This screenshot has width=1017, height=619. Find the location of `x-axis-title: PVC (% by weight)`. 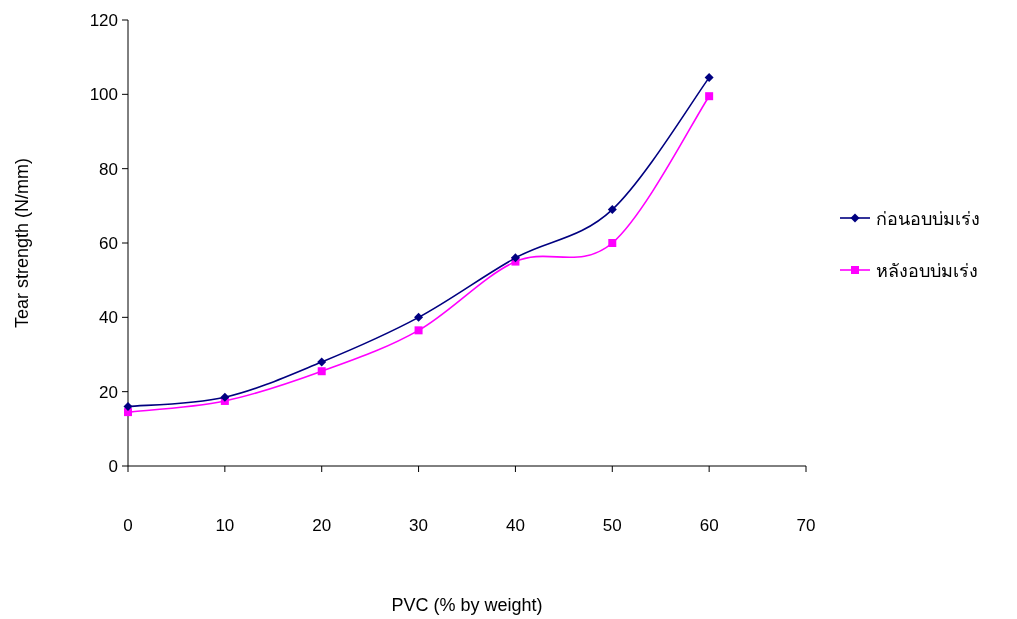

x-axis-title: PVC (% by weight) is located at coordinates (467, 605).